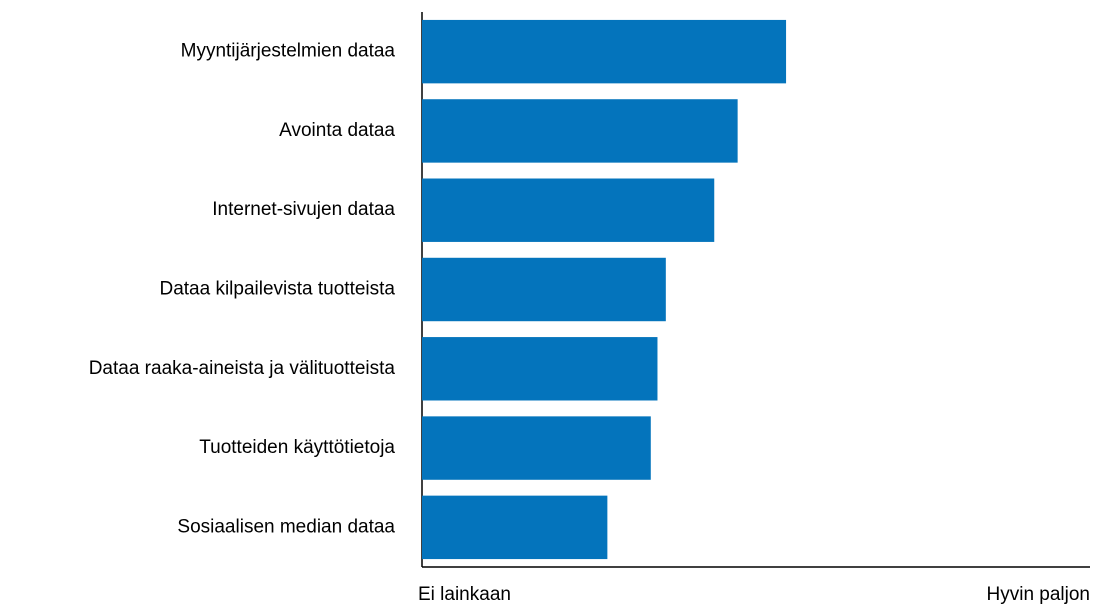 This screenshot has width=1093, height=611. Describe the element at coordinates (286, 526) in the screenshot. I see `y-tick-label: Sosiaalisen median dataa` at that location.